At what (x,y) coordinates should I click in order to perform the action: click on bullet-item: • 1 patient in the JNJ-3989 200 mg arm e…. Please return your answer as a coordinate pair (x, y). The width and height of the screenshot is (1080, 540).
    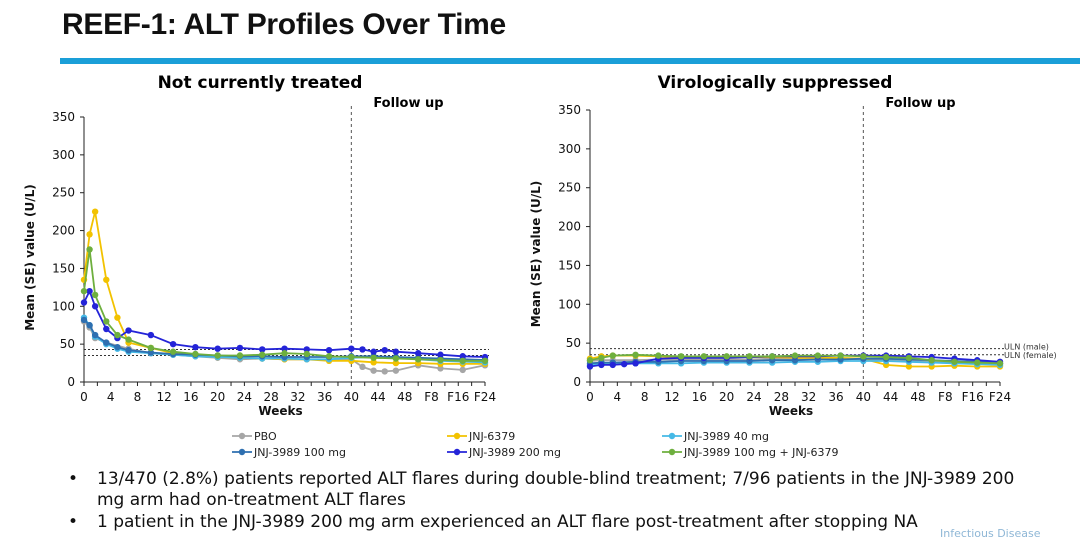
    Looking at the image, I should click on (548, 522).